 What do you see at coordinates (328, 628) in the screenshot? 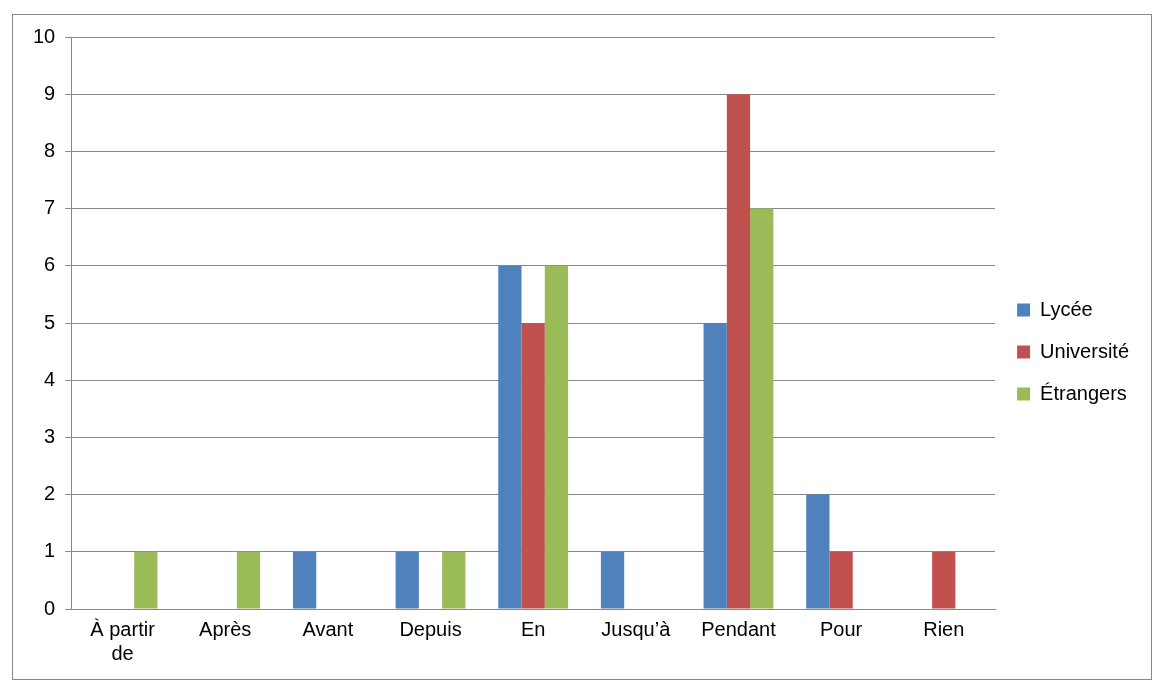
I see `x-tick-label: Avant` at bounding box center [328, 628].